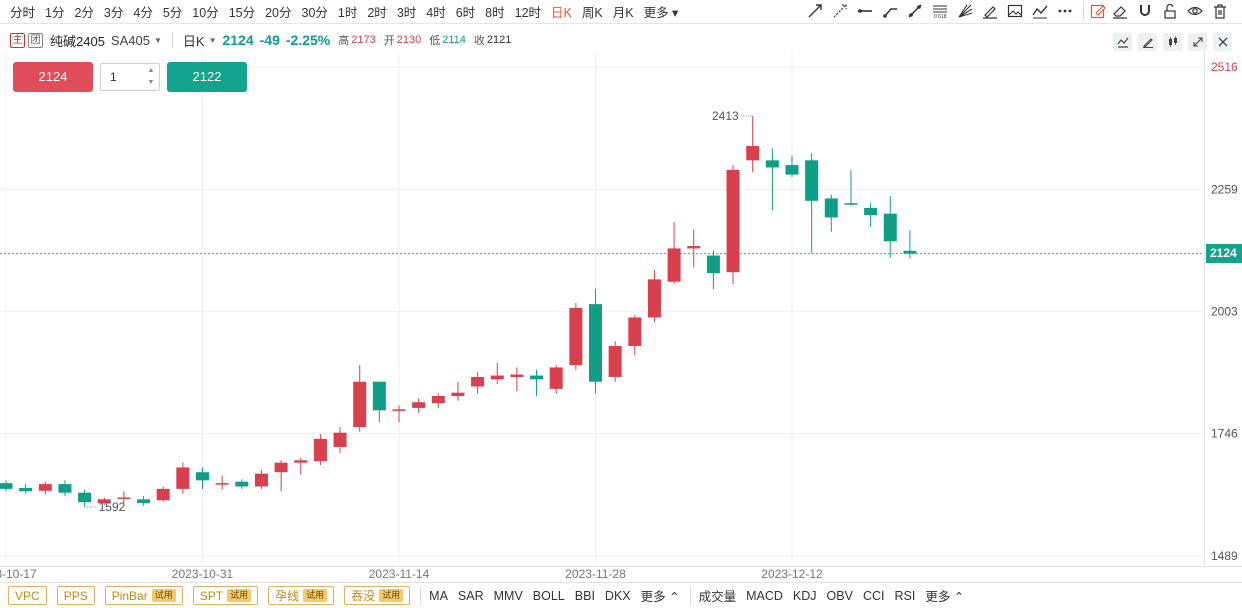 The image size is (1242, 608). Describe the element at coordinates (207, 77) in the screenshot. I see `buy-button: 2122` at that location.